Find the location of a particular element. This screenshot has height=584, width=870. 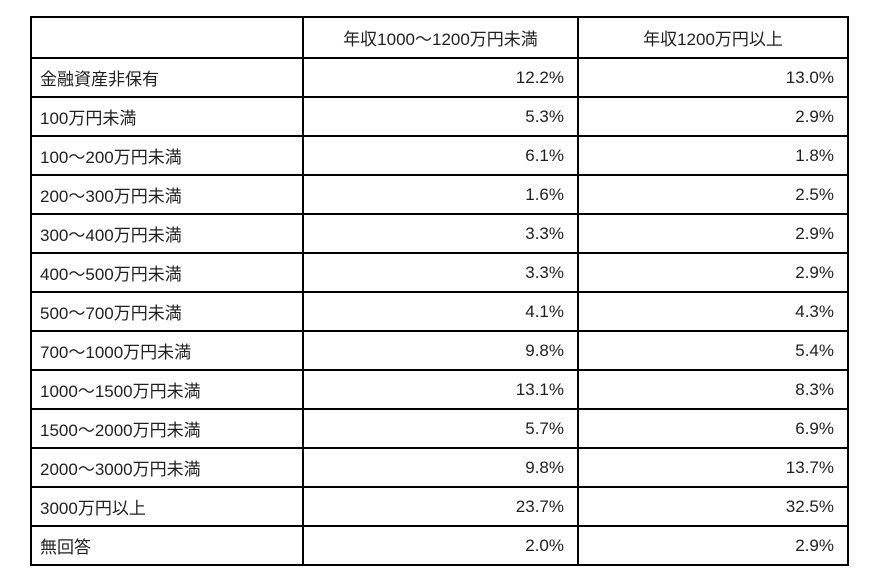

table-row: 200〜300万円未満 1.6% 2.5% is located at coordinates (439, 194).